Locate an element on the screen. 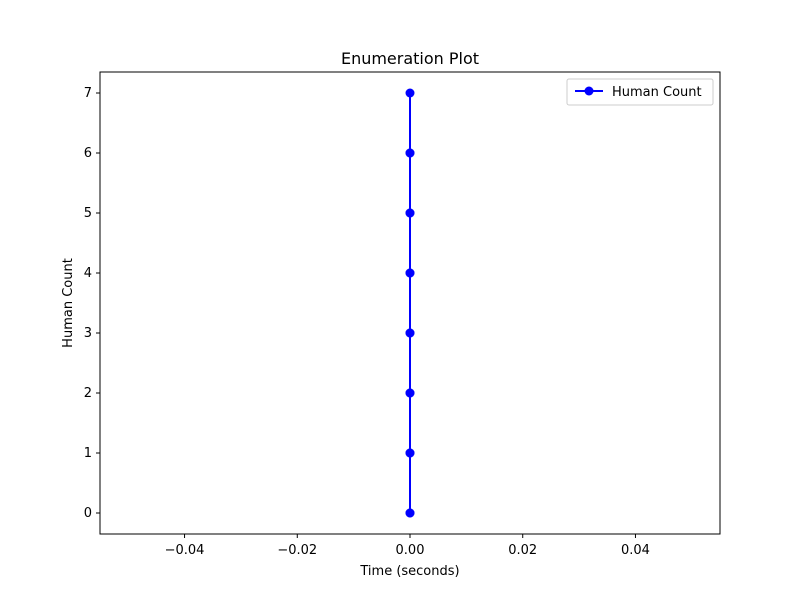 This screenshot has height=600, width=800. y-tick-label: 6 is located at coordinates (88, 153).